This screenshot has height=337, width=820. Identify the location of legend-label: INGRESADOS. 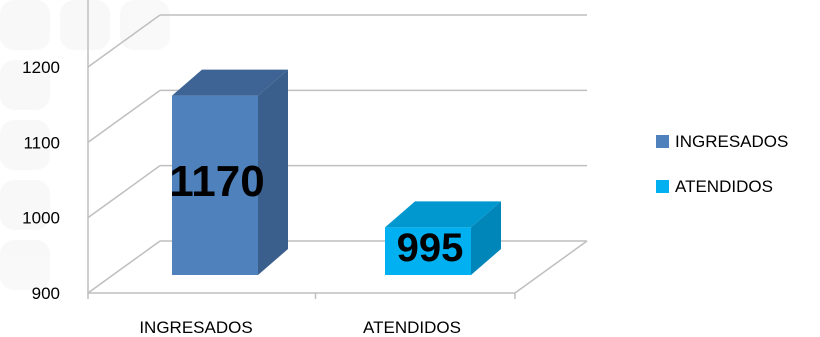
(731, 141).